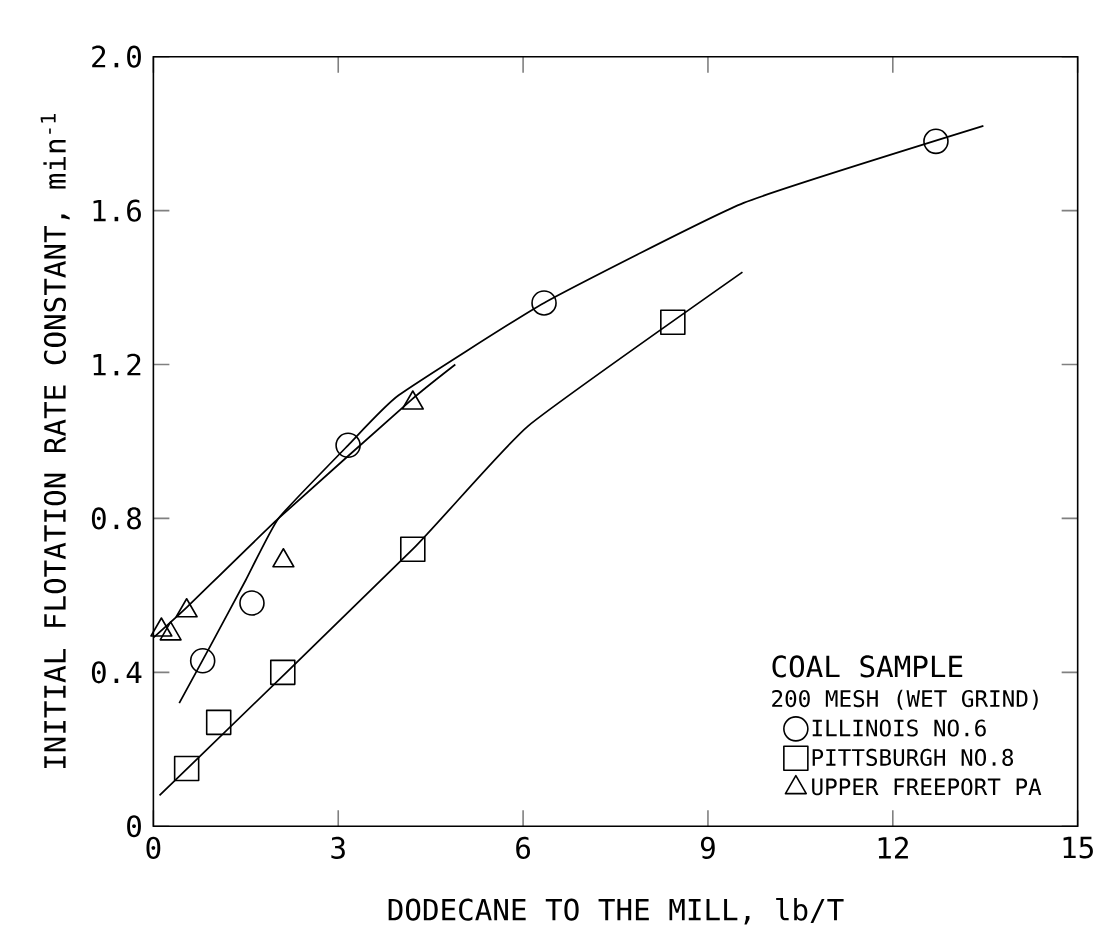  What do you see at coordinates (117, 364) in the screenshot?
I see `y-tick-label: 1.2` at bounding box center [117, 364].